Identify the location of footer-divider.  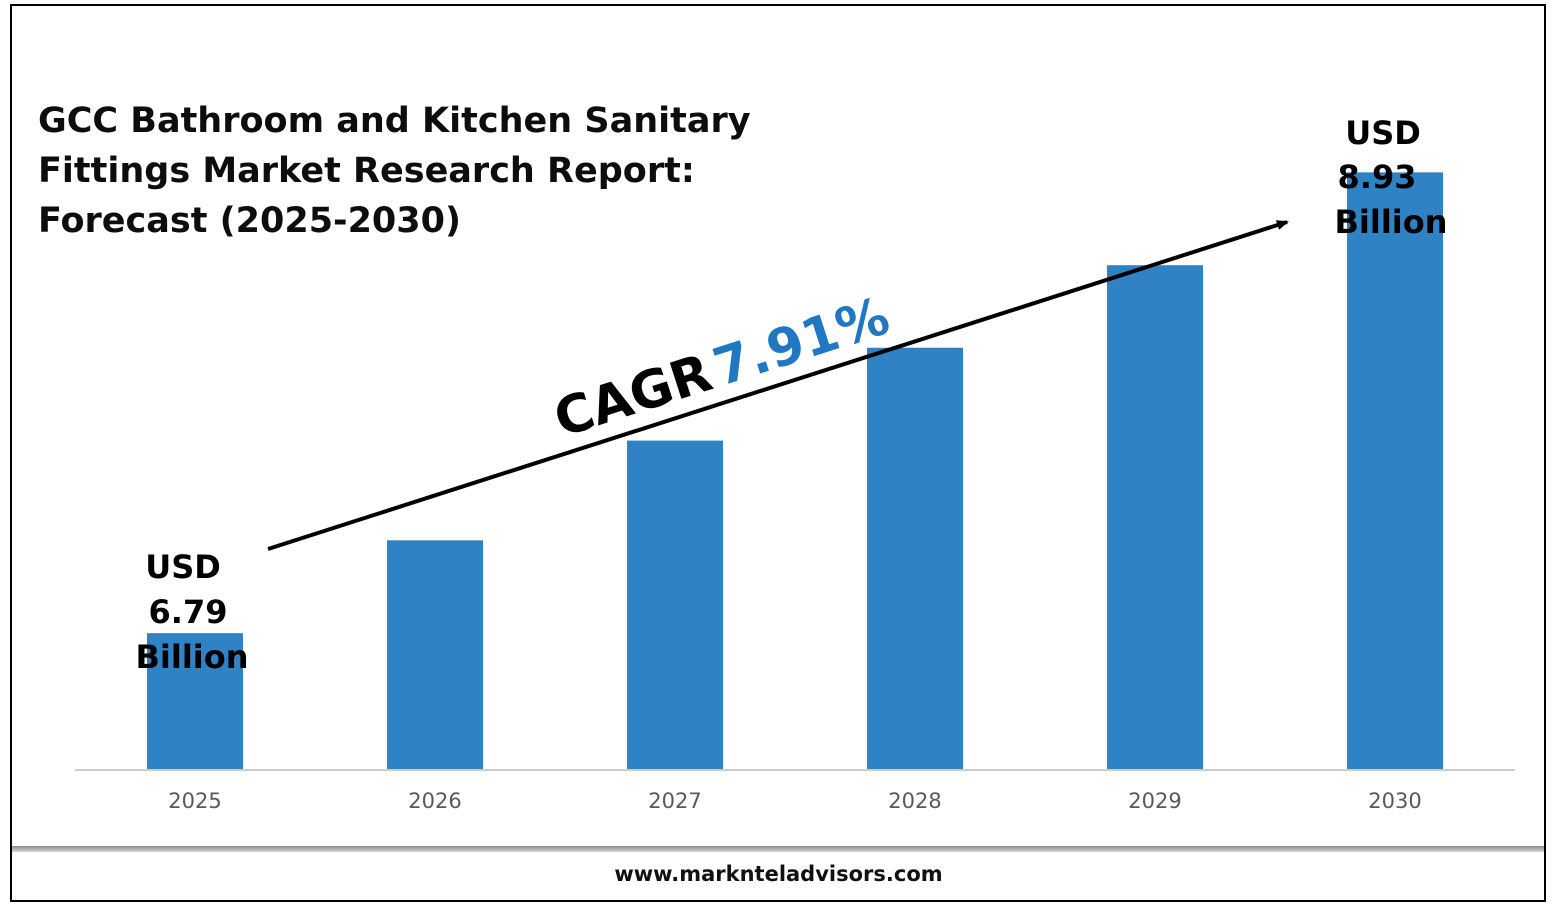
(778, 849).